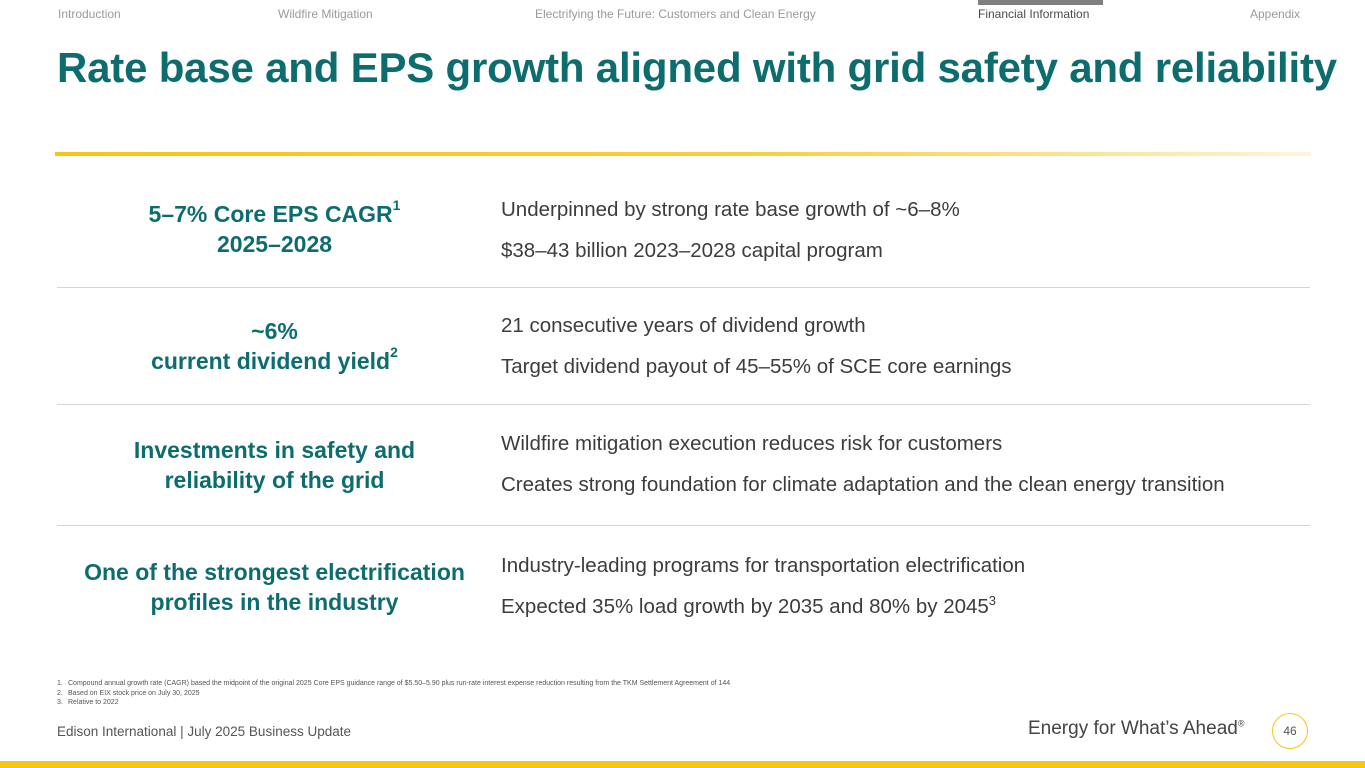 This screenshot has width=1365, height=768. I want to click on row-2-detail-1: 21 consecutive years of dividend growth, so click(683, 325).